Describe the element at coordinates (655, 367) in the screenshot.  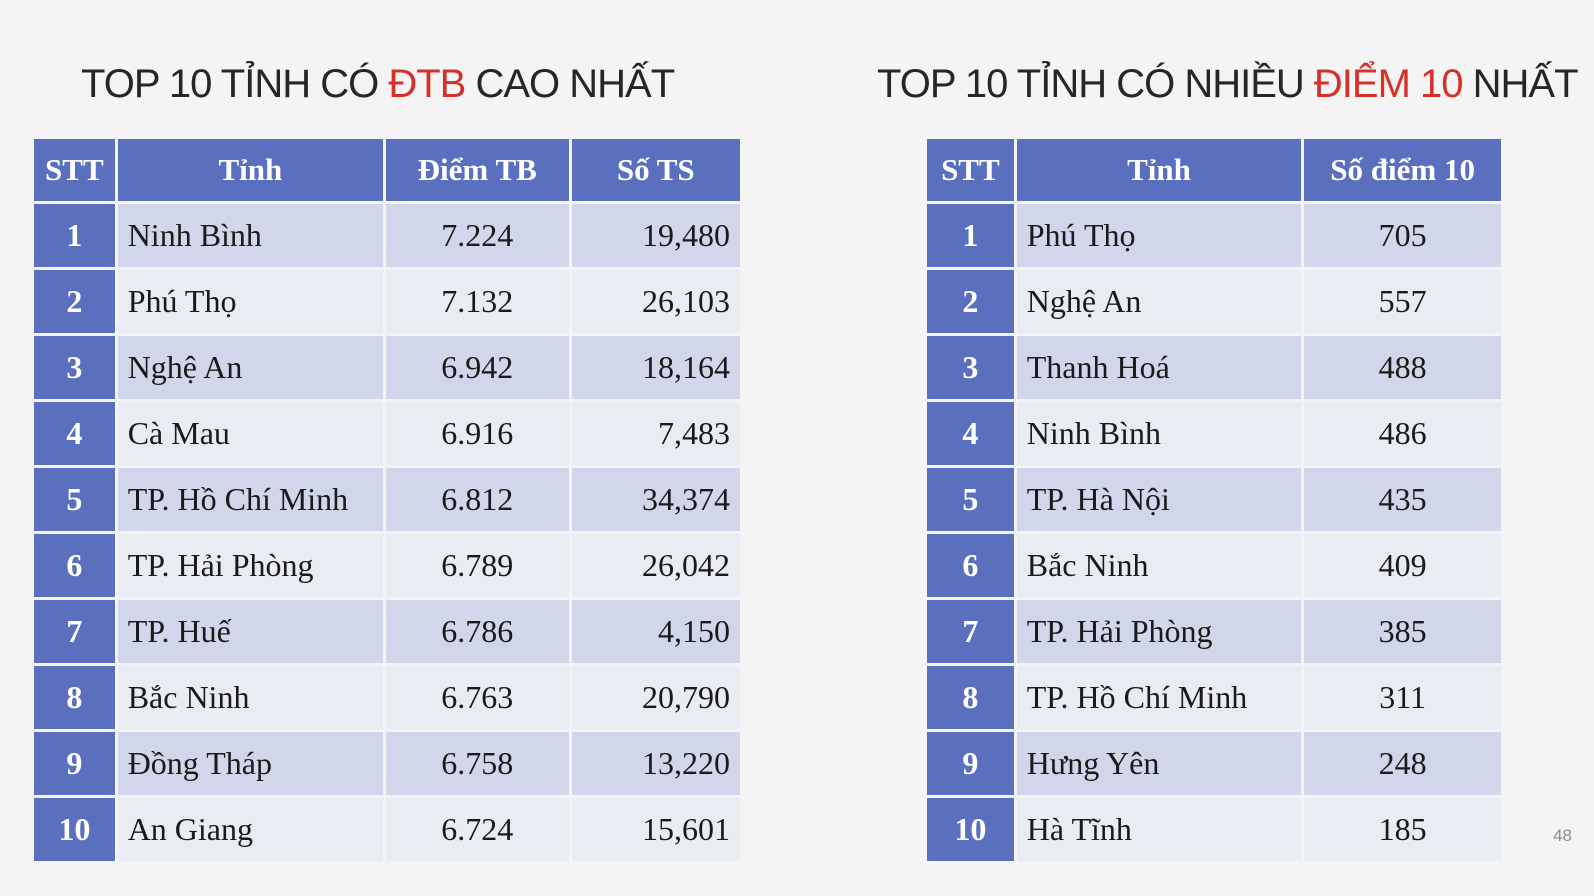
I see `cell-so-ts: 18,164` at that location.